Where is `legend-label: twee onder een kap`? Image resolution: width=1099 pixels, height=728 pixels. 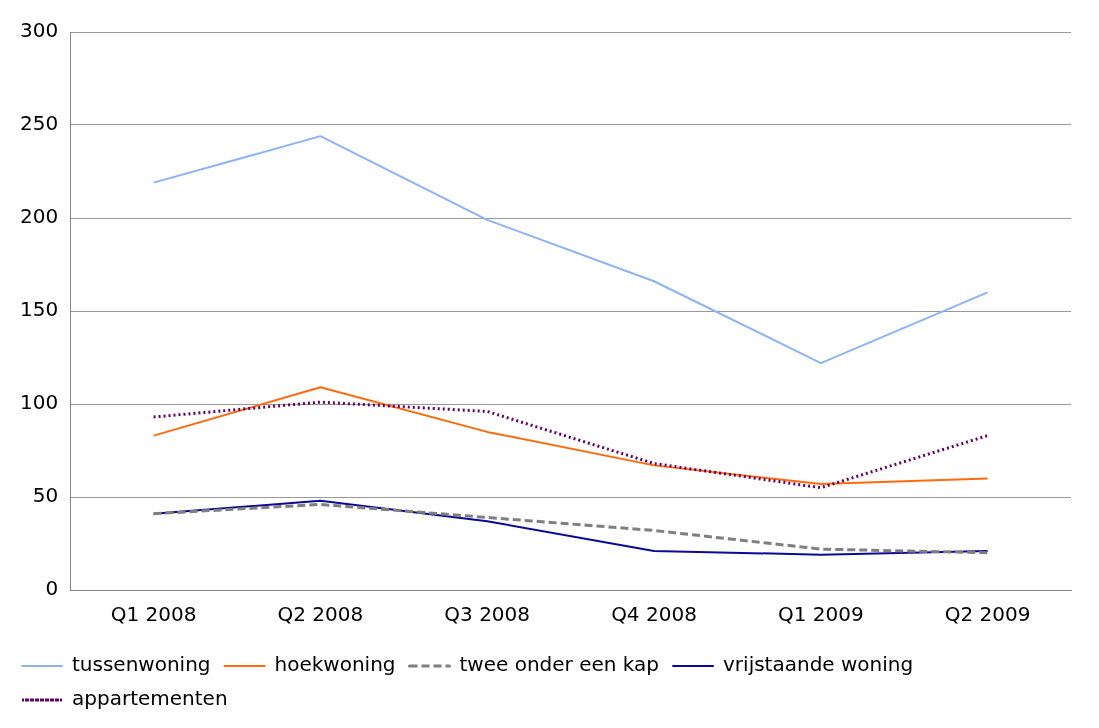
legend-label: twee onder een kap is located at coordinates (559, 664).